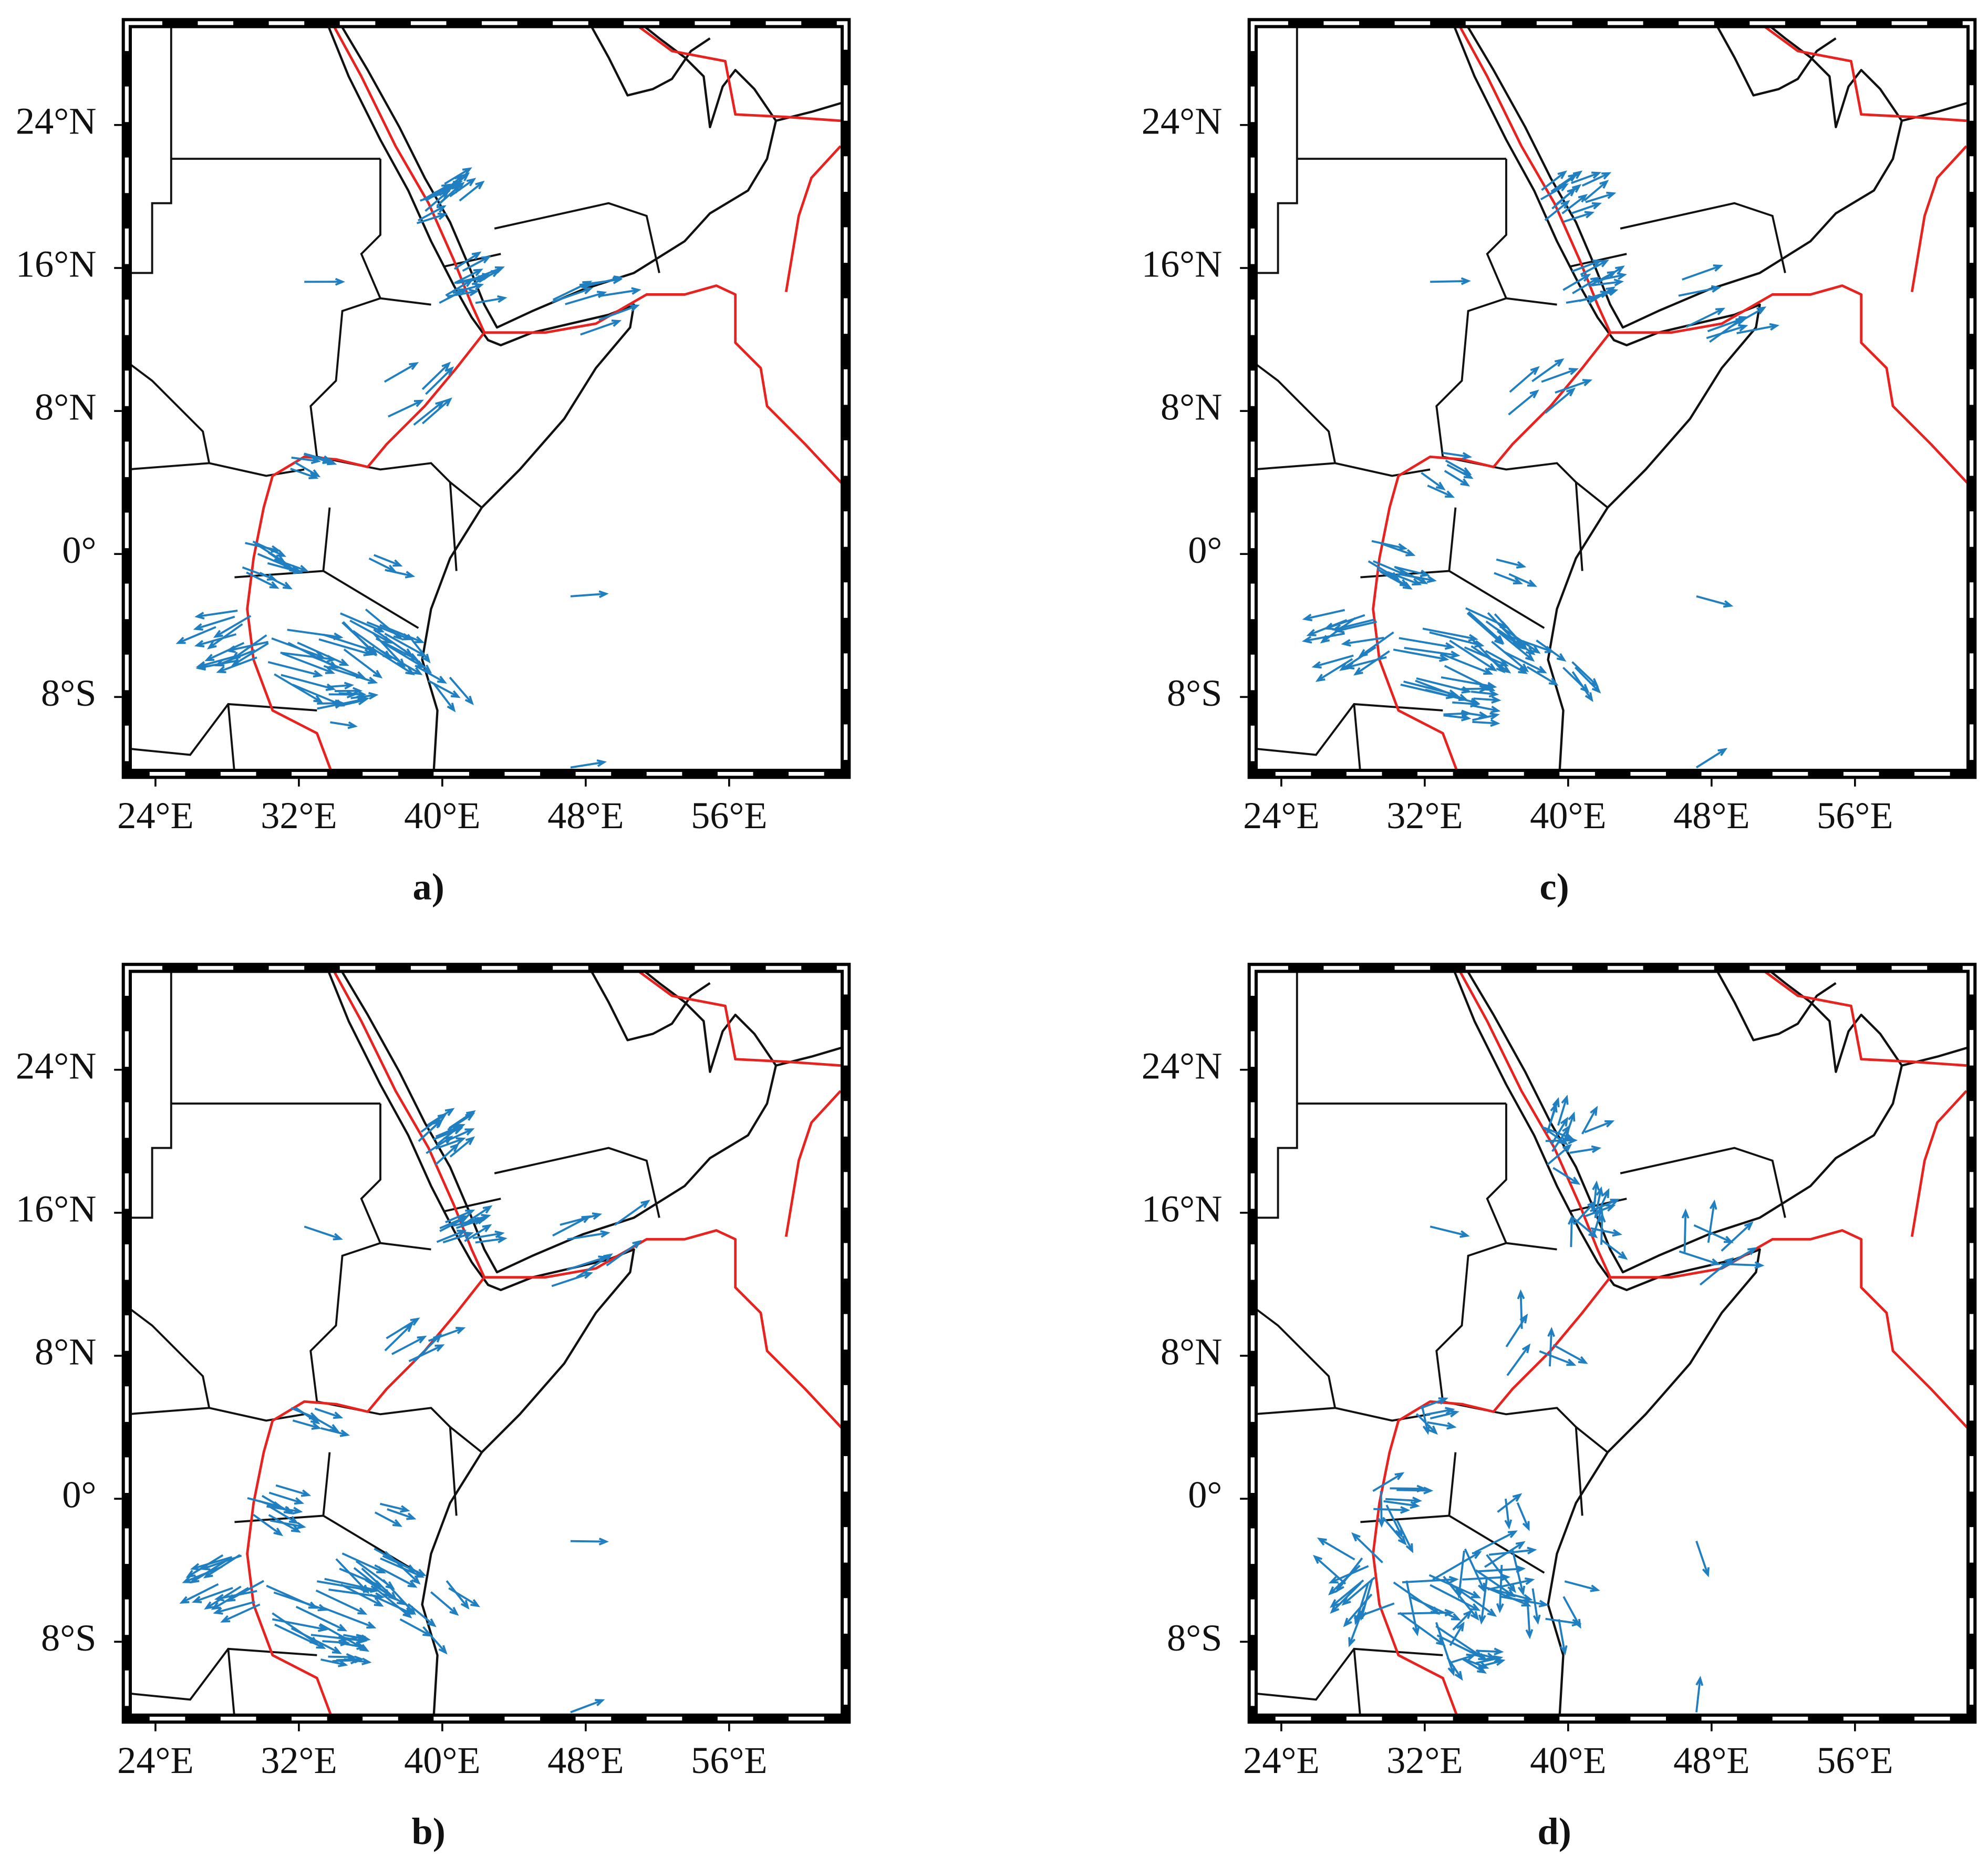 This screenshot has height=1866, width=1988. Describe the element at coordinates (1182, 264) in the screenshot. I see `y-tick-label: 16°N` at that location.